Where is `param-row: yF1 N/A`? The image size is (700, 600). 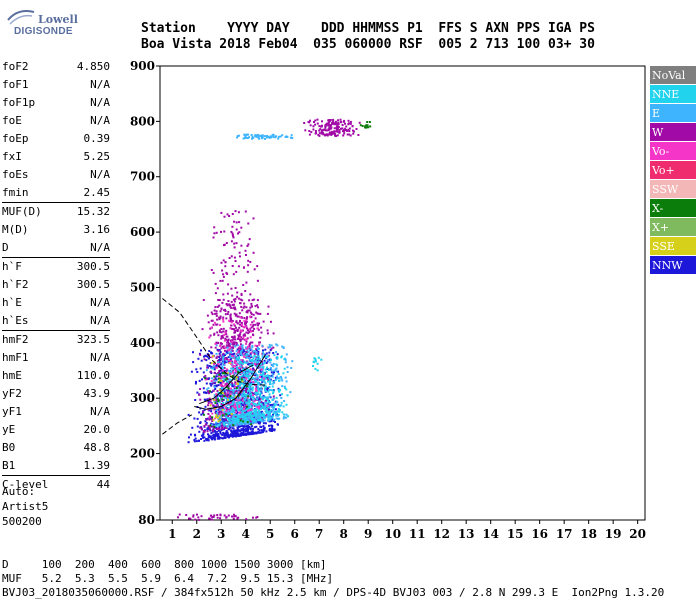
param-row: yF1 N/A is located at coordinates (56, 412).